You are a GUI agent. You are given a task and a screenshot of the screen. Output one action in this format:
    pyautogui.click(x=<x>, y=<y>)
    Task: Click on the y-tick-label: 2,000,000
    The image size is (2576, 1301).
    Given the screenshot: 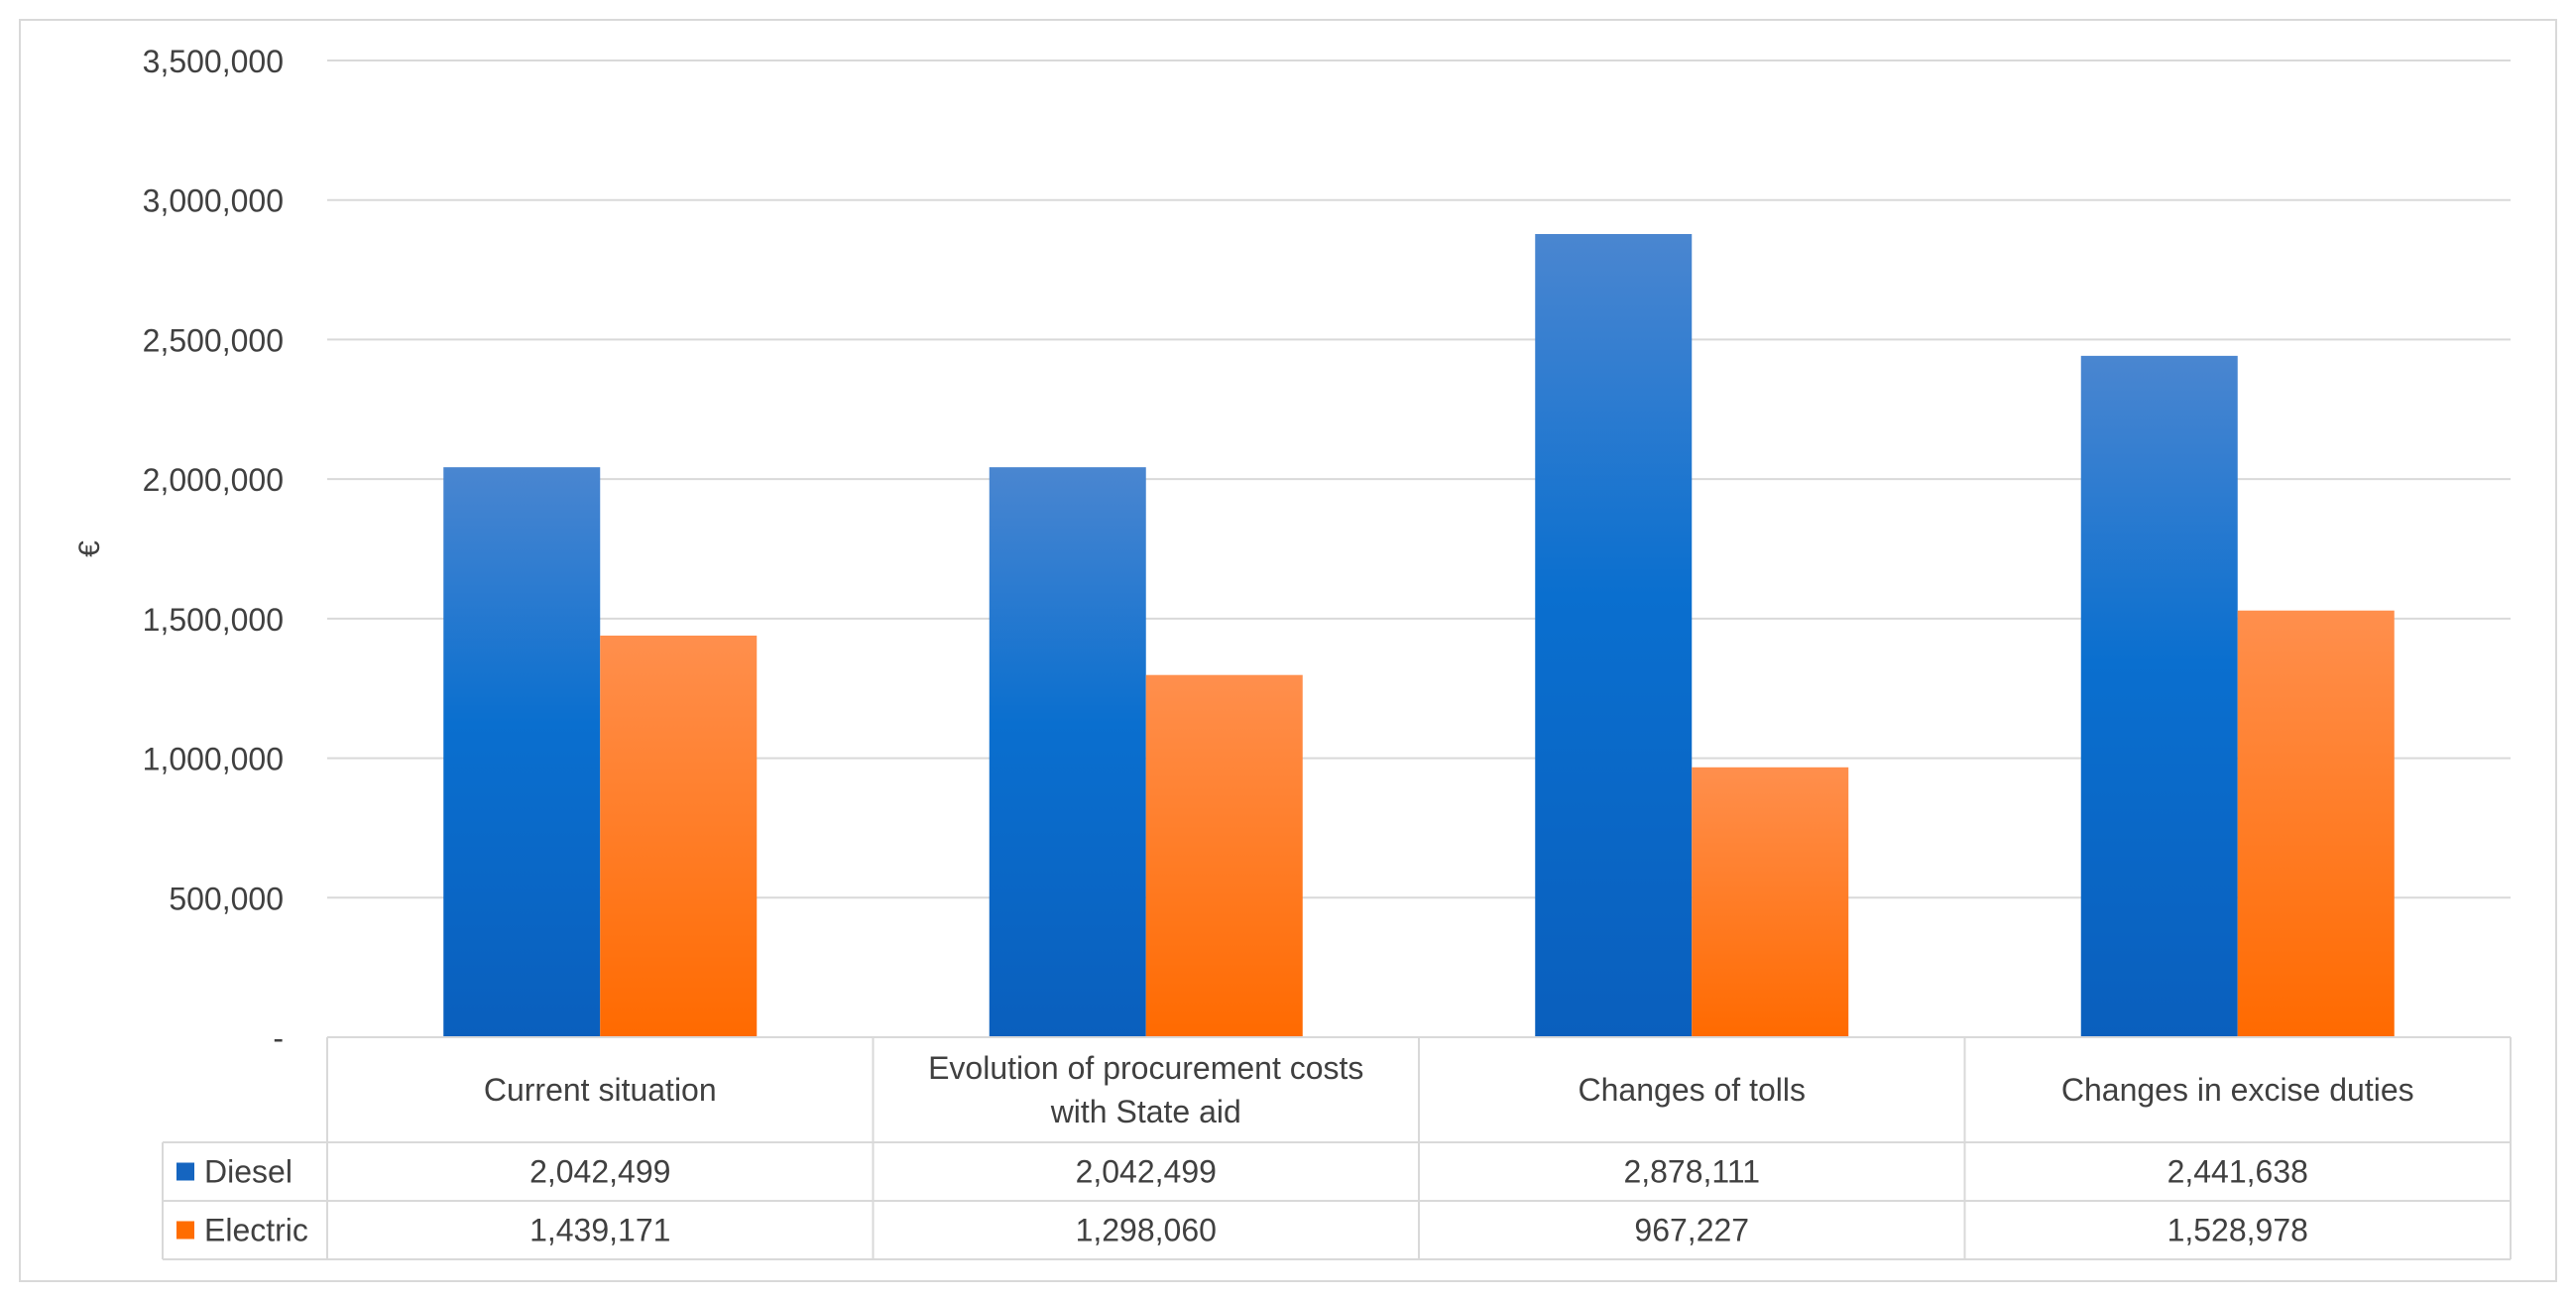 What is the action you would take?
    pyautogui.click(x=213, y=480)
    